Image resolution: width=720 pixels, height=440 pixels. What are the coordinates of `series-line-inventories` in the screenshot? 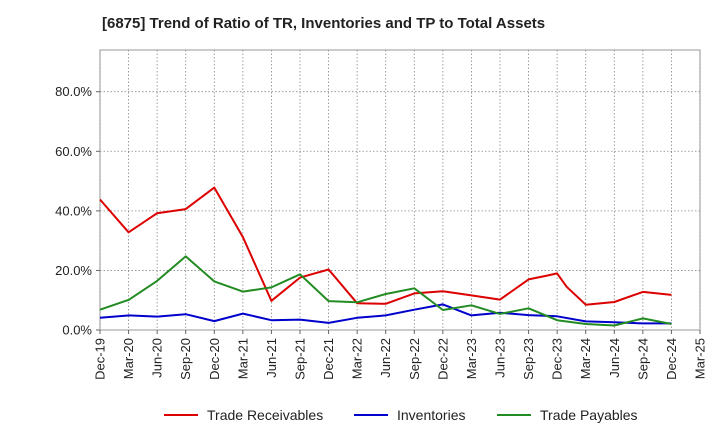 It's located at (385, 314).